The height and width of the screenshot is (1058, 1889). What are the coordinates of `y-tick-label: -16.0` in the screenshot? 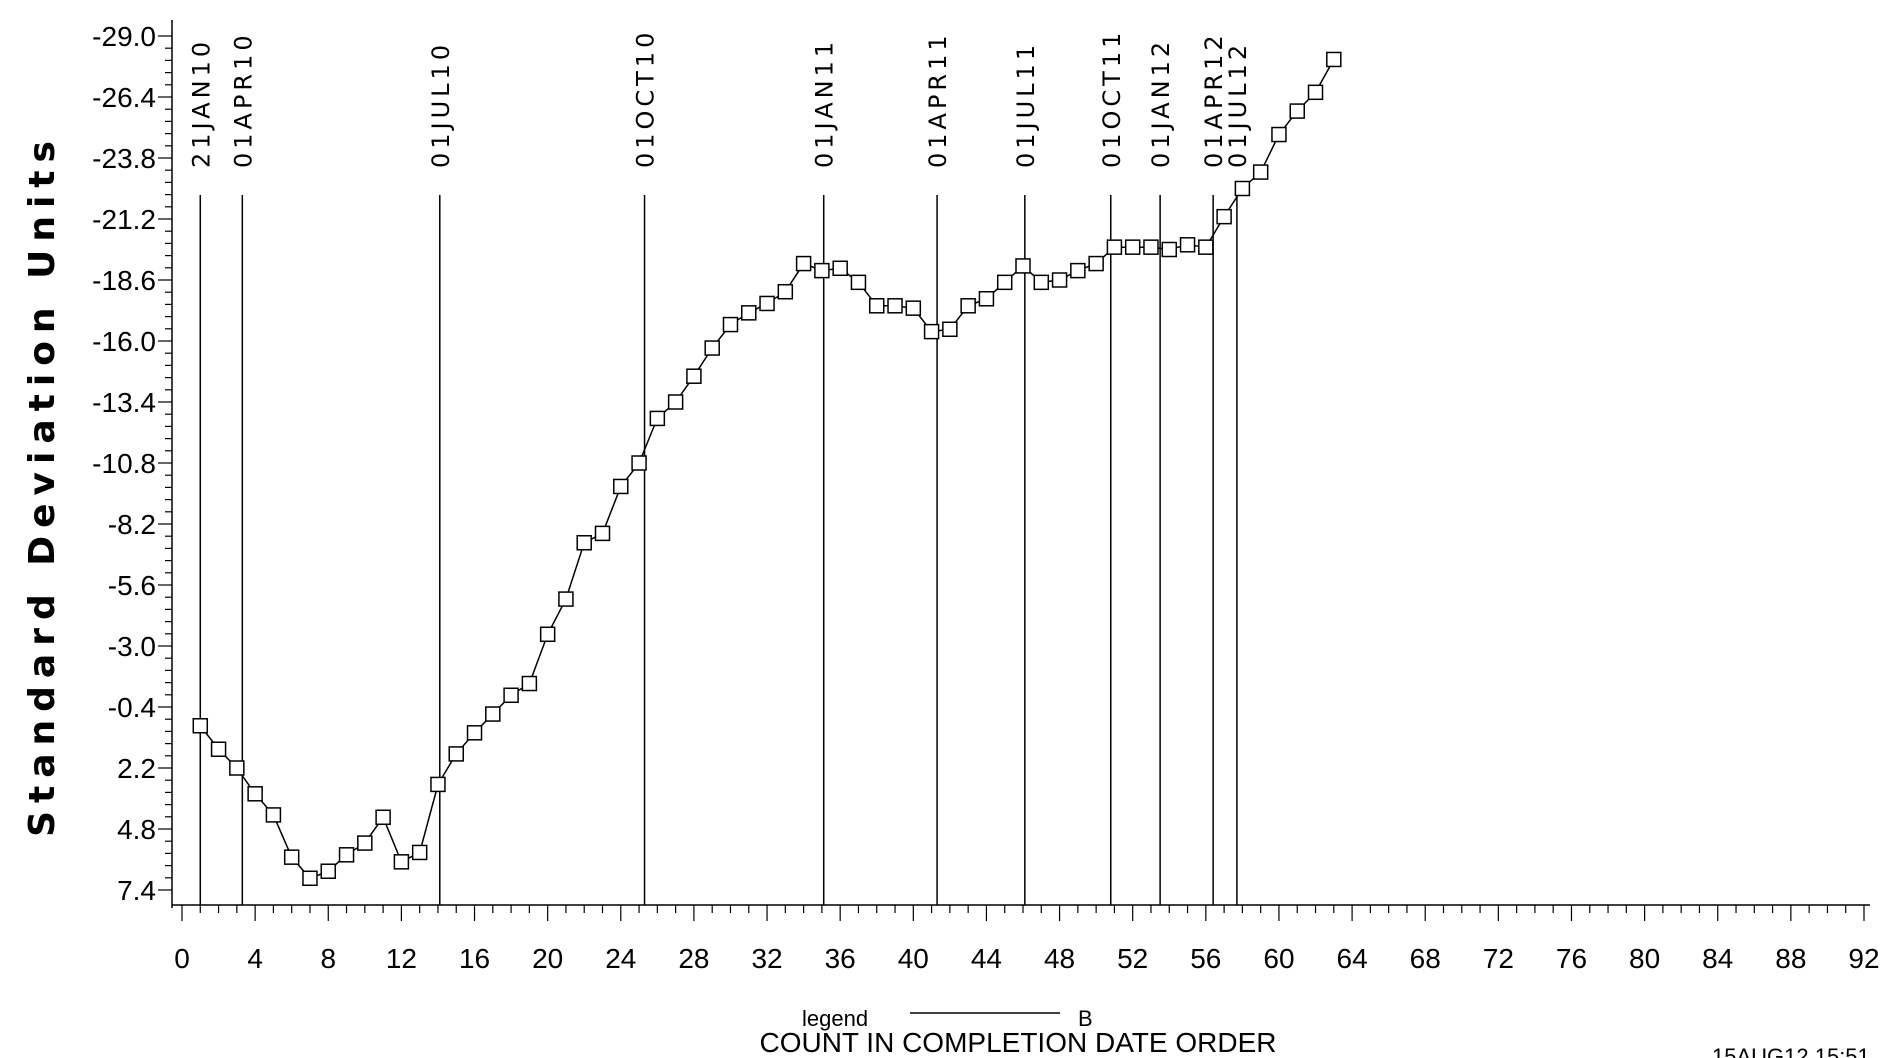 It's located at (124, 341).